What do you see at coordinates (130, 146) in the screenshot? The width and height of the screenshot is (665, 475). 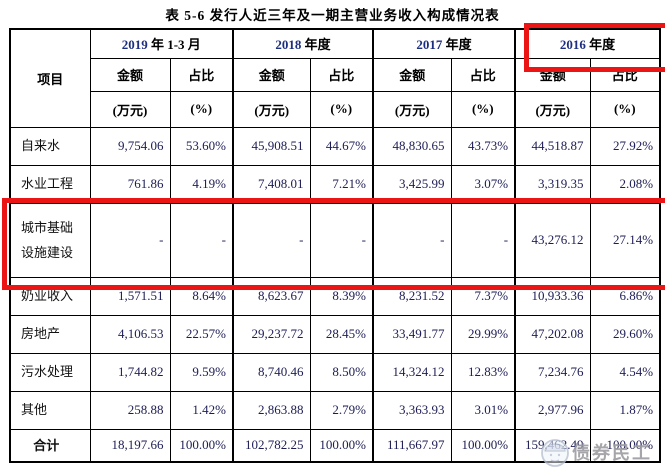 I see `cell-amount-2019: 9,754.06` at bounding box center [130, 146].